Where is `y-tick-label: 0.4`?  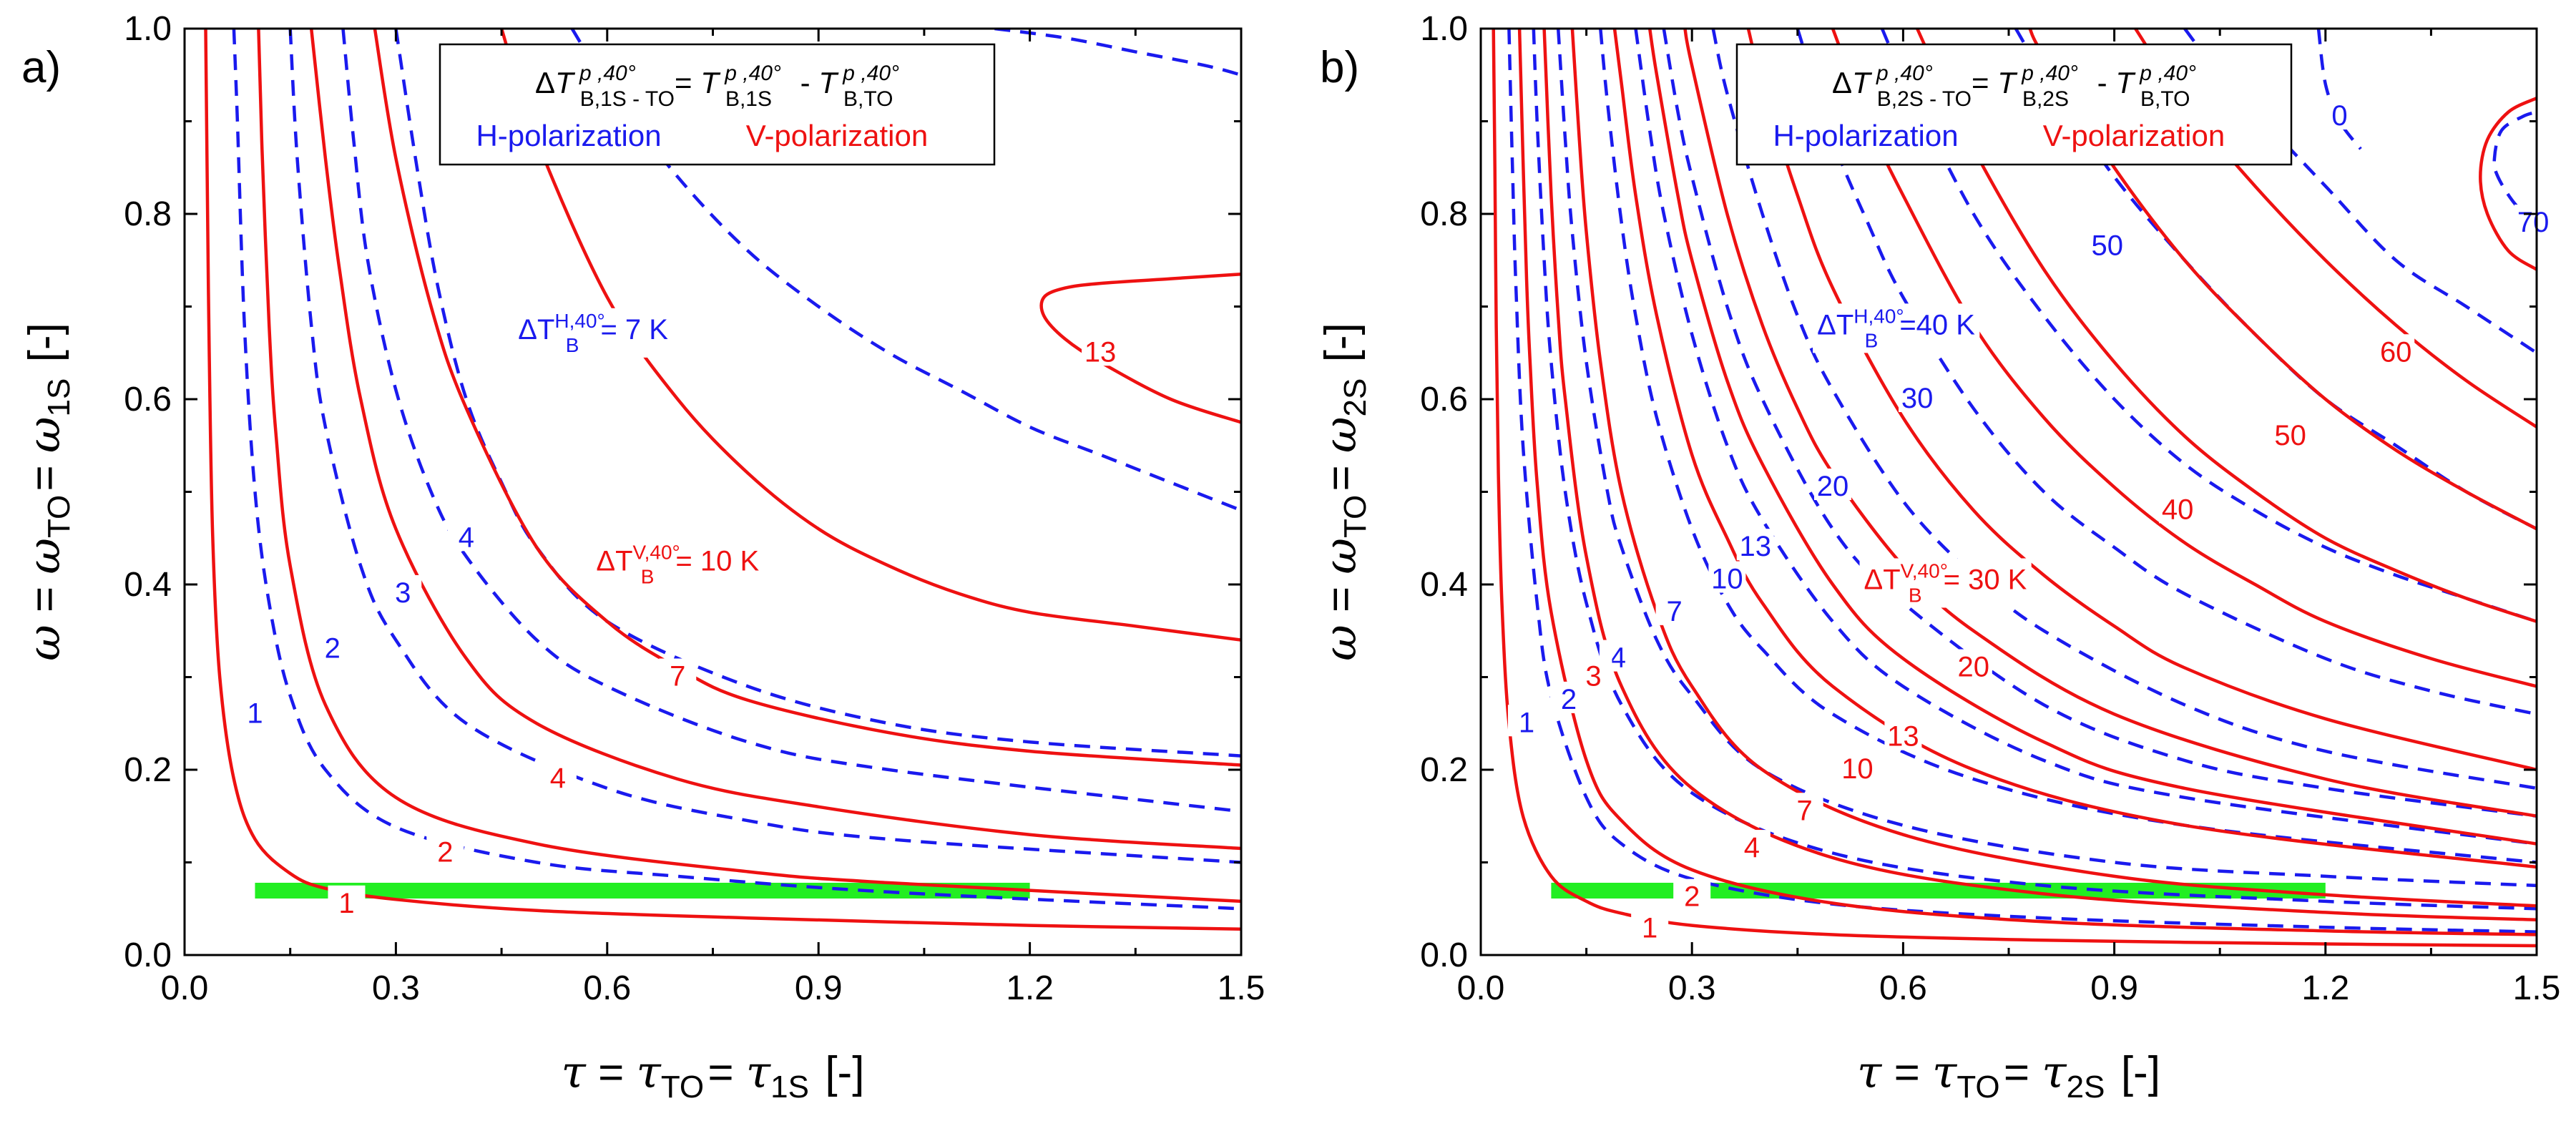
y-tick-label: 0.4 is located at coordinates (148, 585).